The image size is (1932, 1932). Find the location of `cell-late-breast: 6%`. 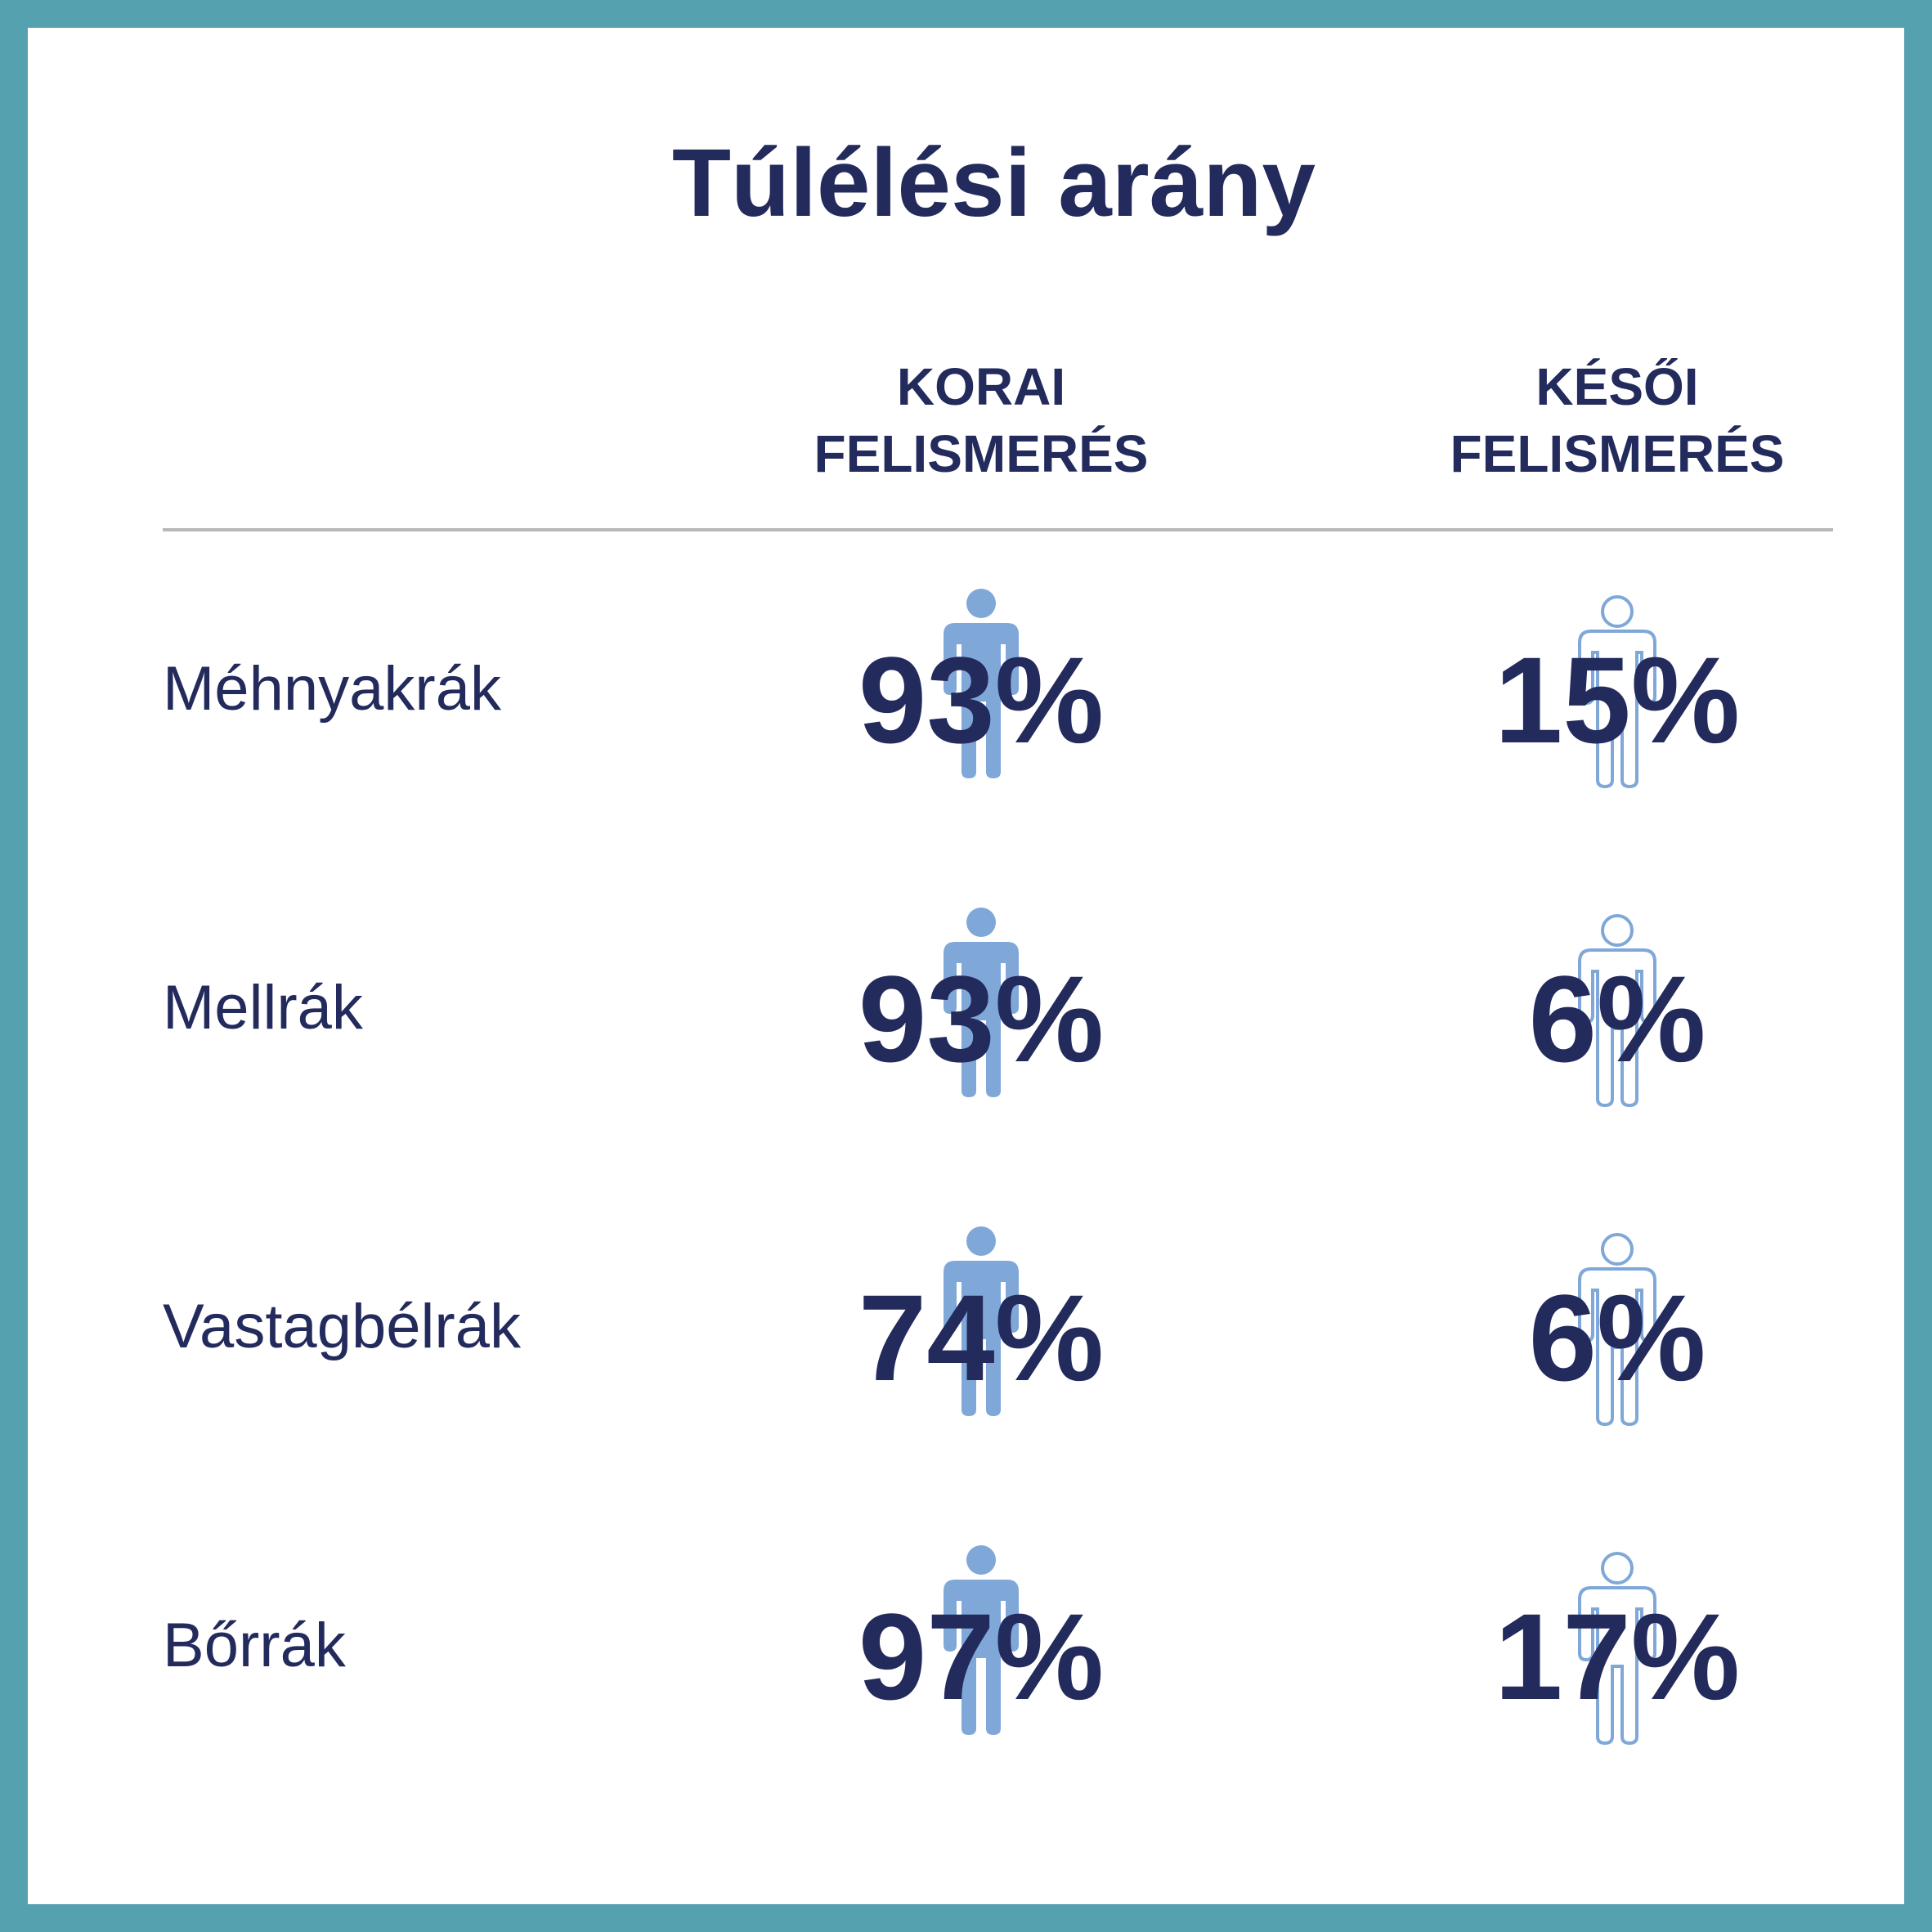

cell-late-breast: 6% is located at coordinates (1617, 1020).